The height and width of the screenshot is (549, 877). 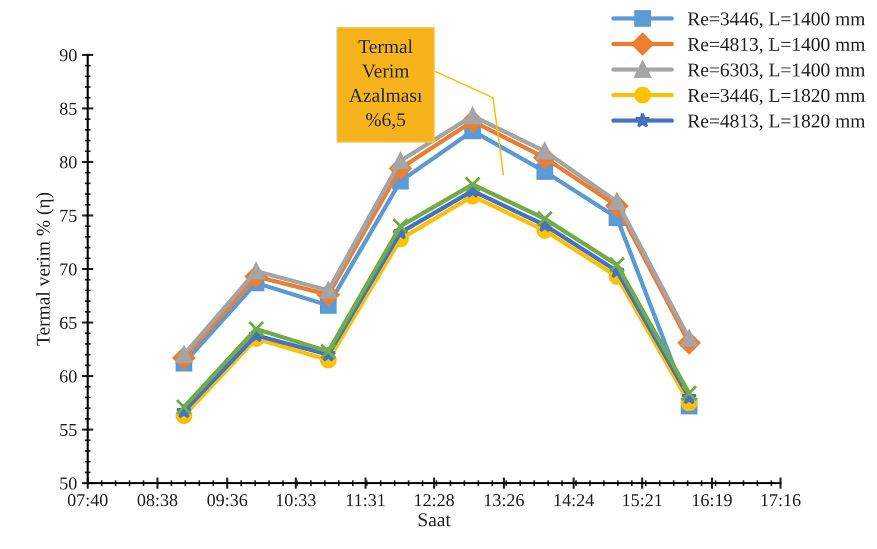 What do you see at coordinates (88, 500) in the screenshot?
I see `x-tick-label: 07:40` at bounding box center [88, 500].